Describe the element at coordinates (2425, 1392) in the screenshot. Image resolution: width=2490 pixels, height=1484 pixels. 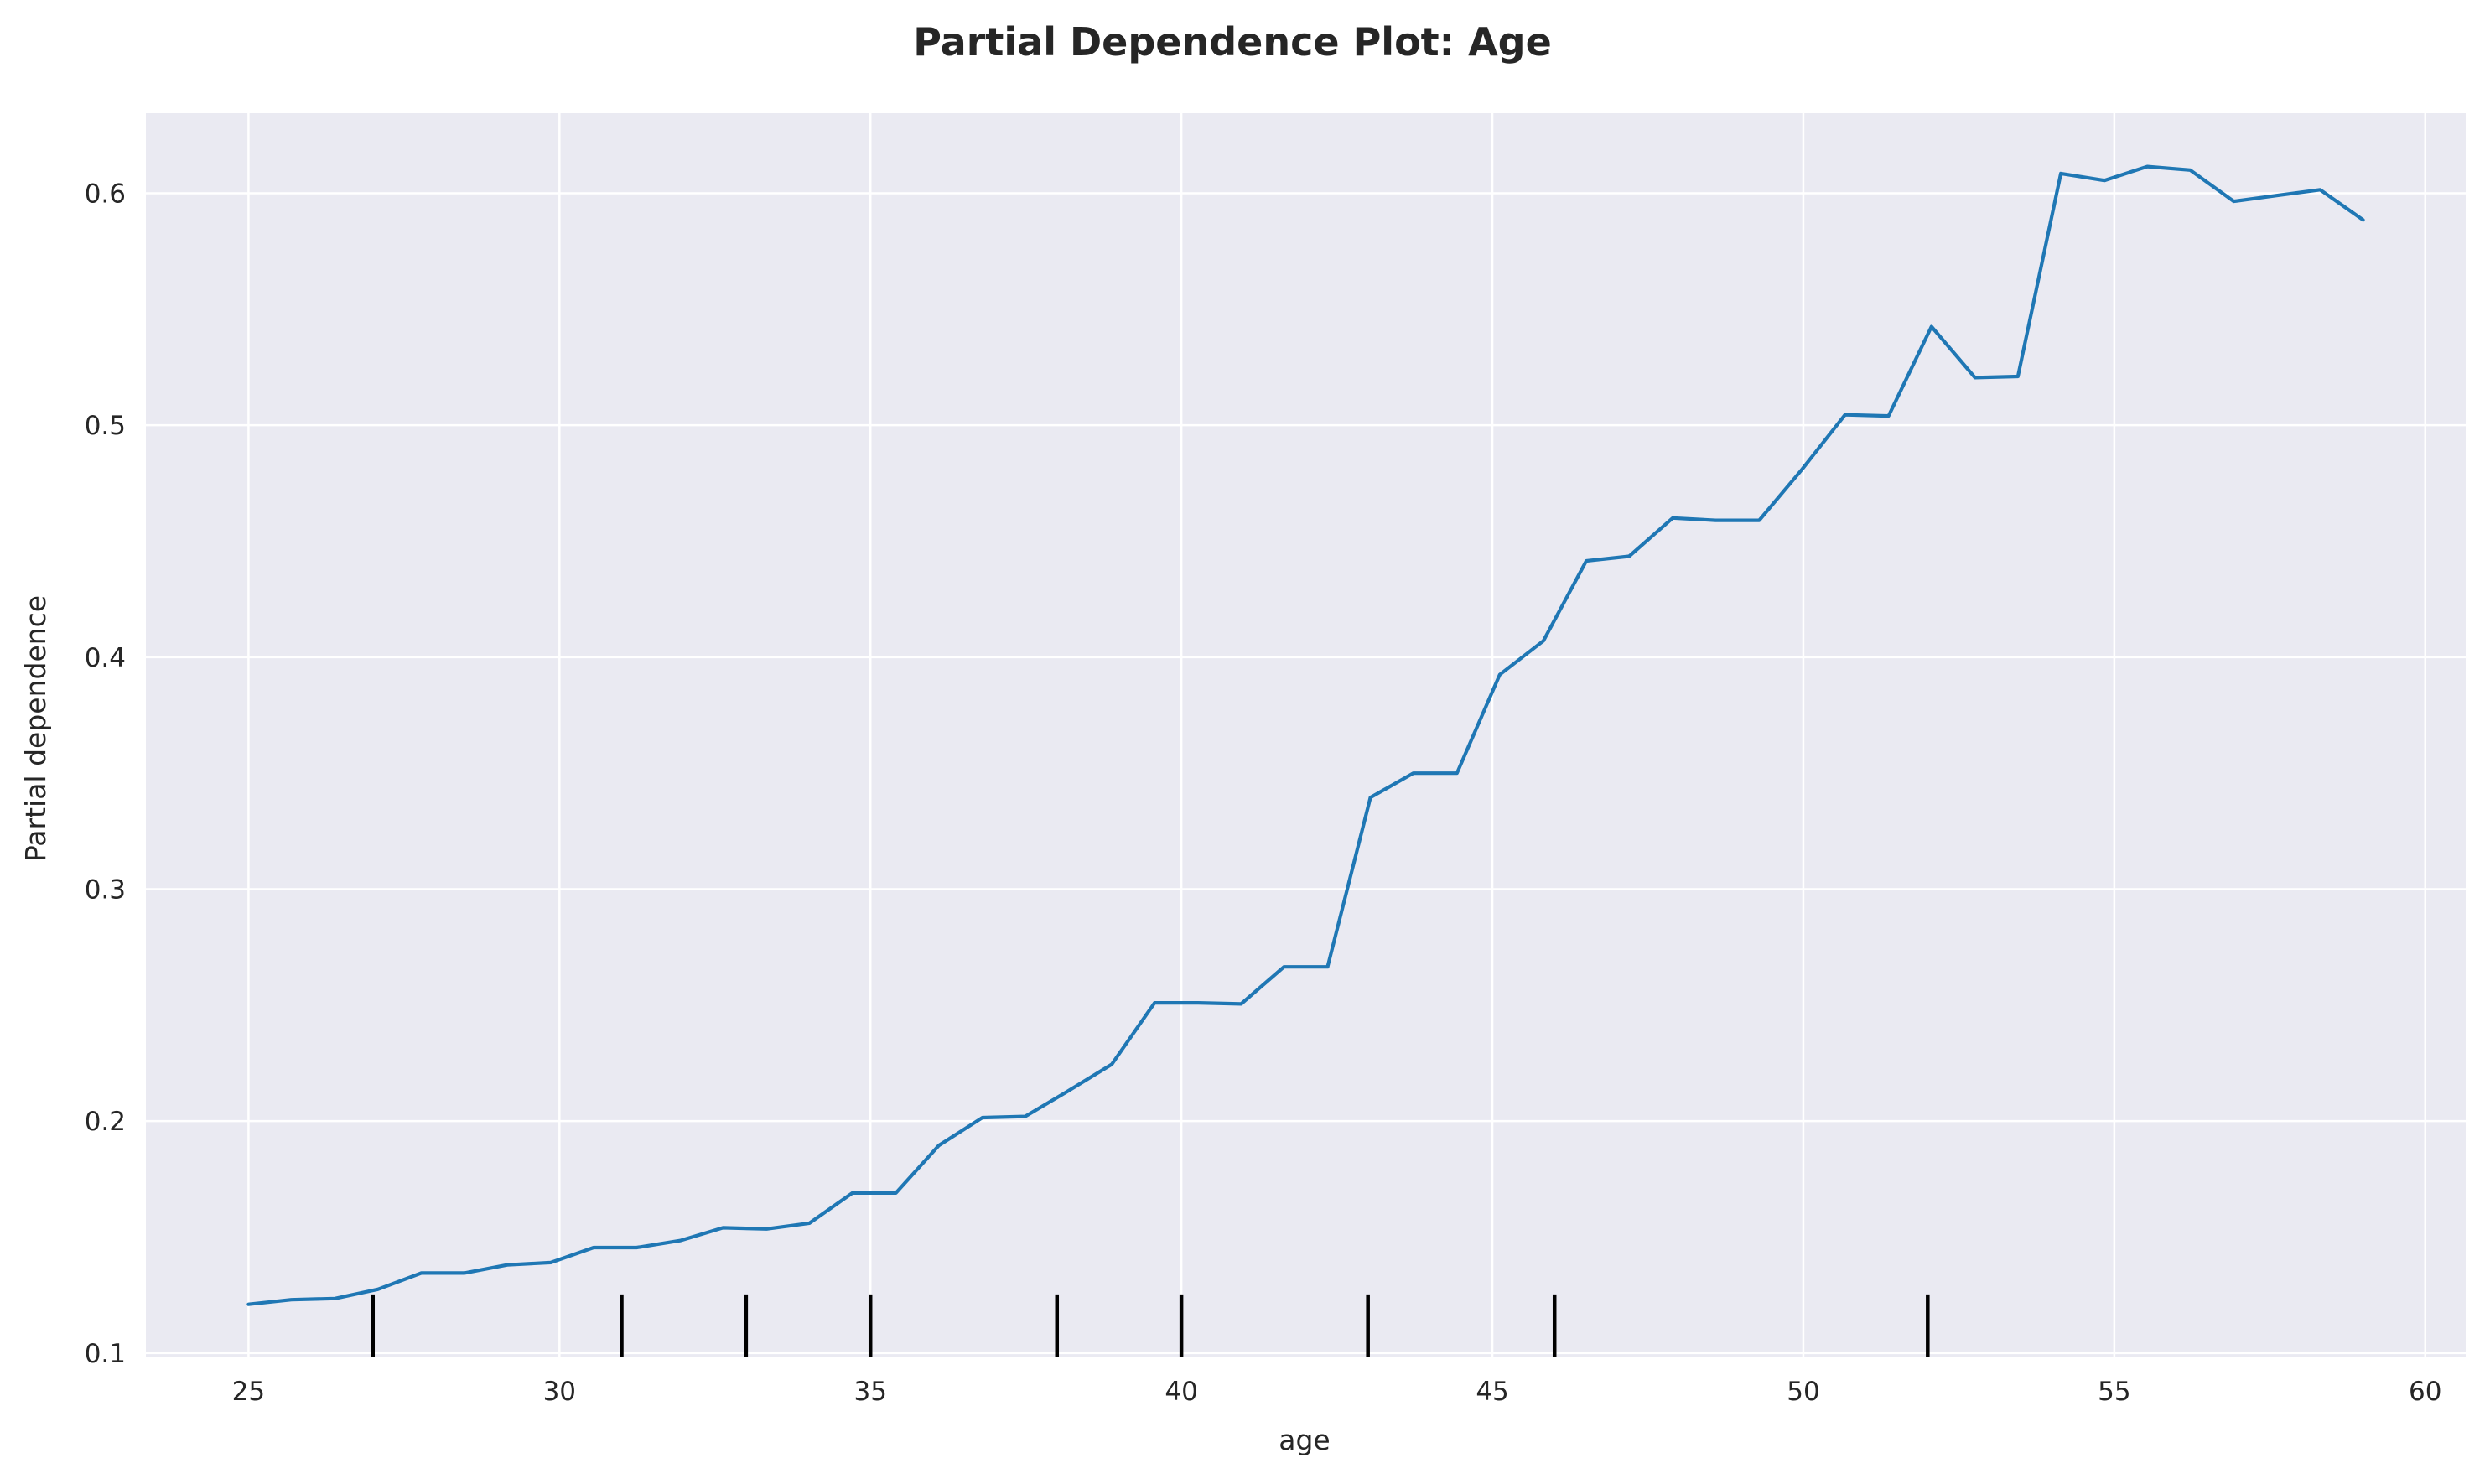
I see `x-tick-label: 60` at that location.